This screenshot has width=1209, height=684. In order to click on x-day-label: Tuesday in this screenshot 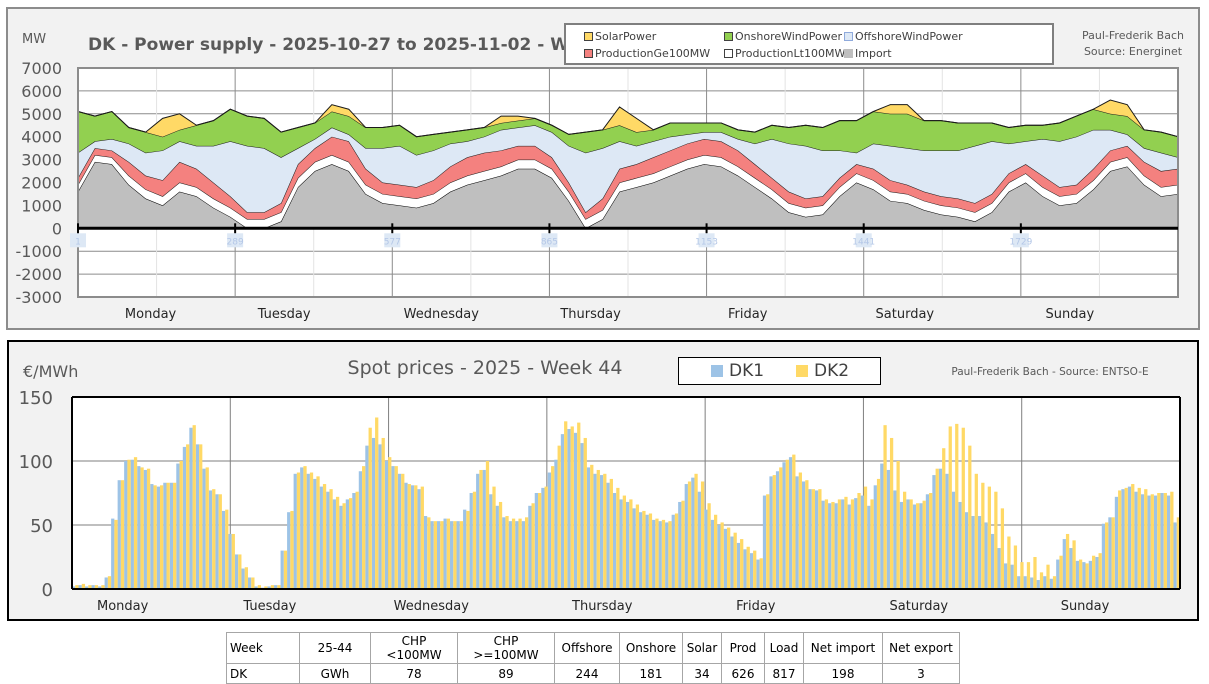, I will do `click(284, 314)`.